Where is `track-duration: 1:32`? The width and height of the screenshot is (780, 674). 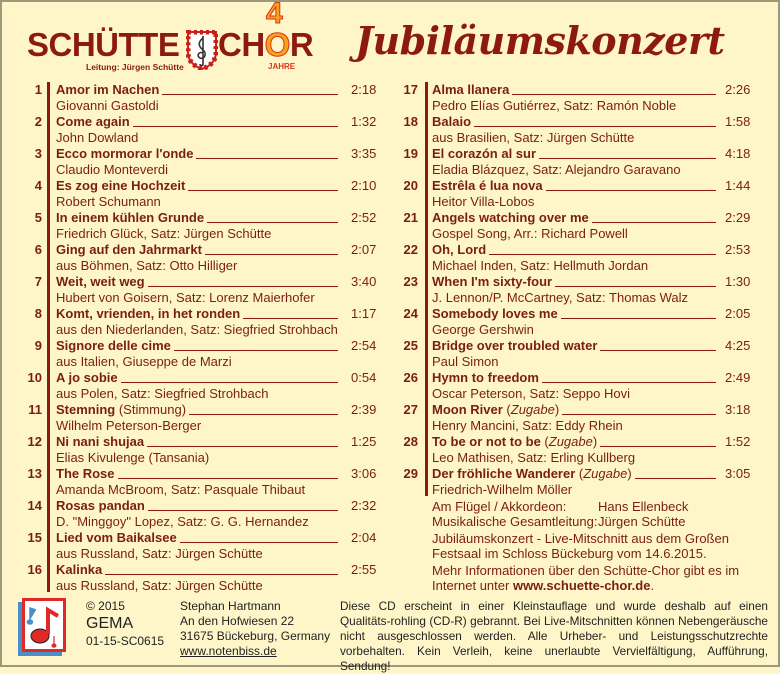
track-duration: 1:32 is located at coordinates (364, 121).